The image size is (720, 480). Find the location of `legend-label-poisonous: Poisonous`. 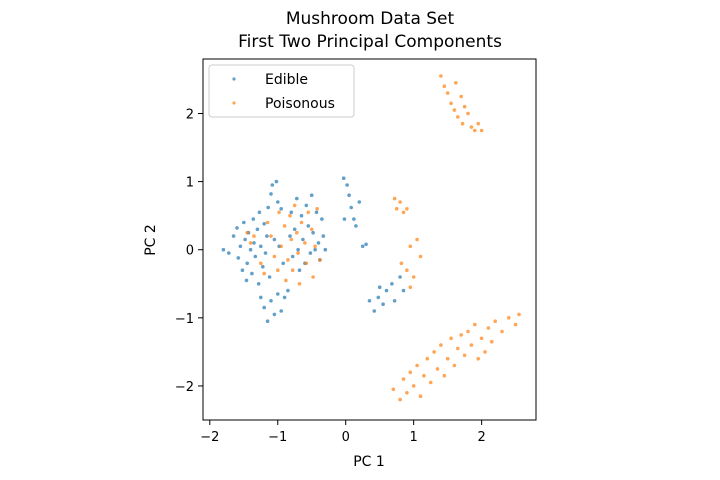

legend-label-poisonous: Poisonous is located at coordinates (300, 104).